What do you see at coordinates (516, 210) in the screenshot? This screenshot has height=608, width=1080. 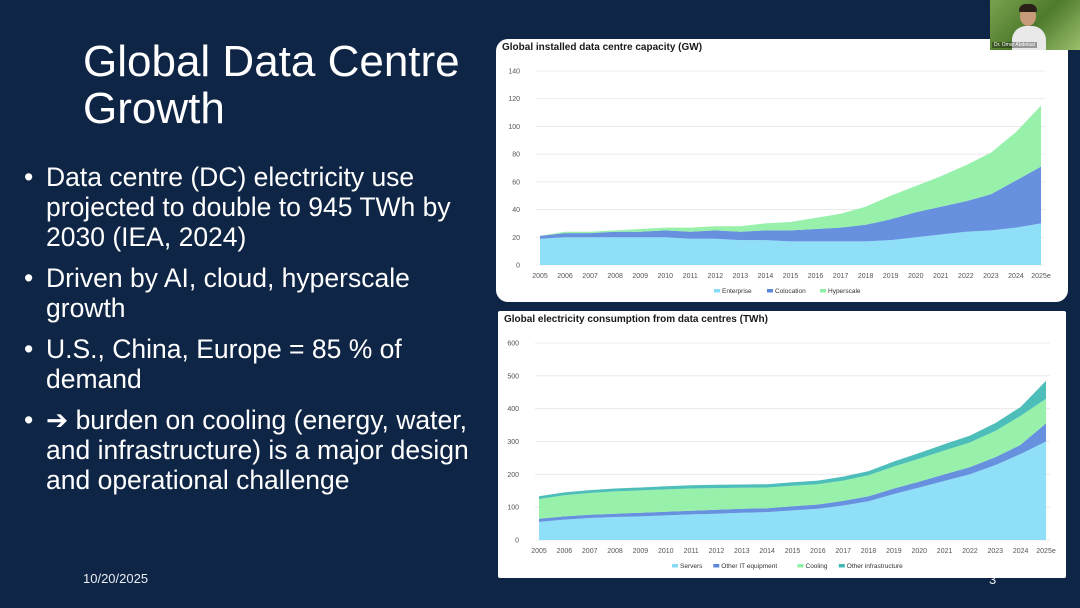 I see `y-tick-label: 40` at bounding box center [516, 210].